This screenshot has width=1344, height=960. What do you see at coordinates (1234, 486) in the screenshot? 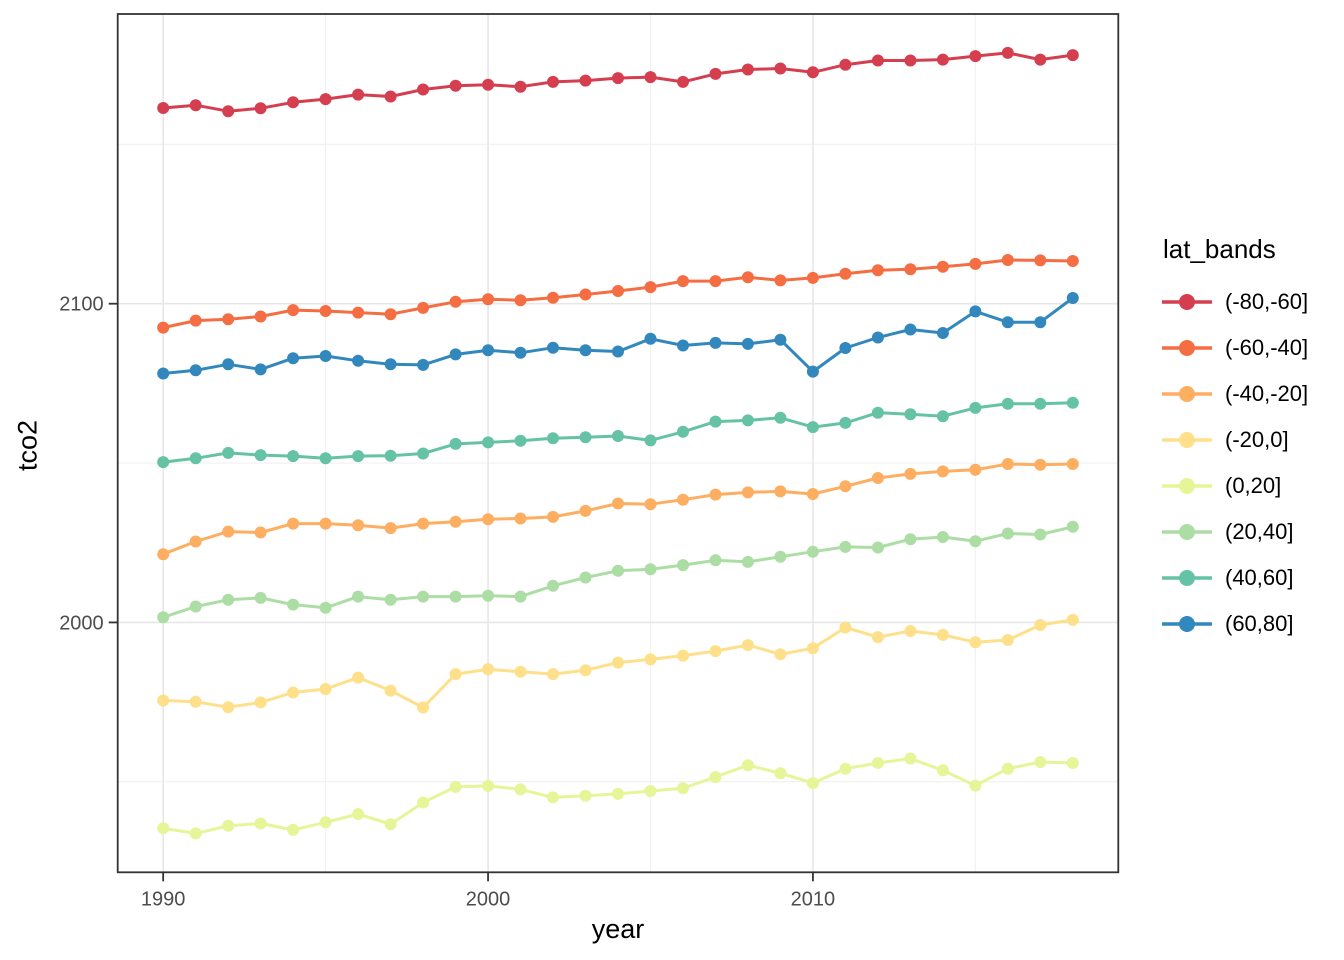
I see `legend-entry: (0,20]` at bounding box center [1234, 486].